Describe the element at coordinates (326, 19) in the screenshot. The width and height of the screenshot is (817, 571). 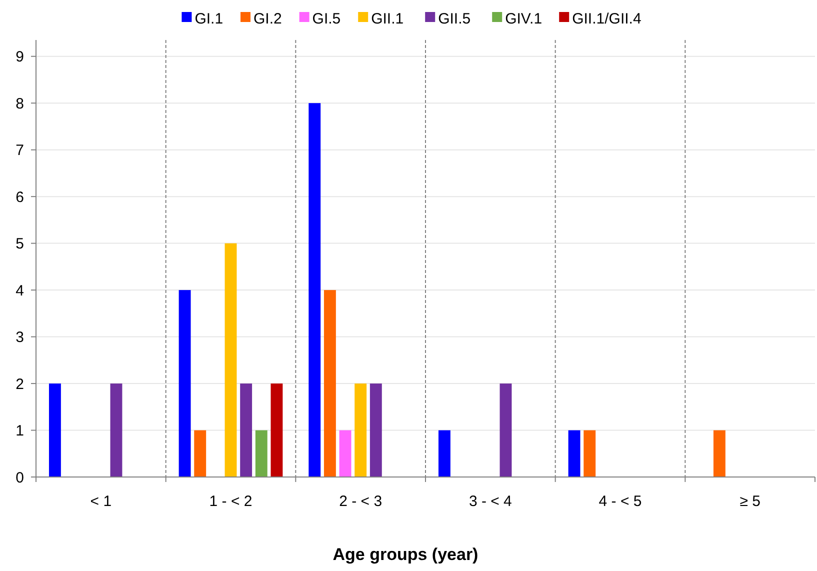
I see `legend-label: GI.5` at that location.